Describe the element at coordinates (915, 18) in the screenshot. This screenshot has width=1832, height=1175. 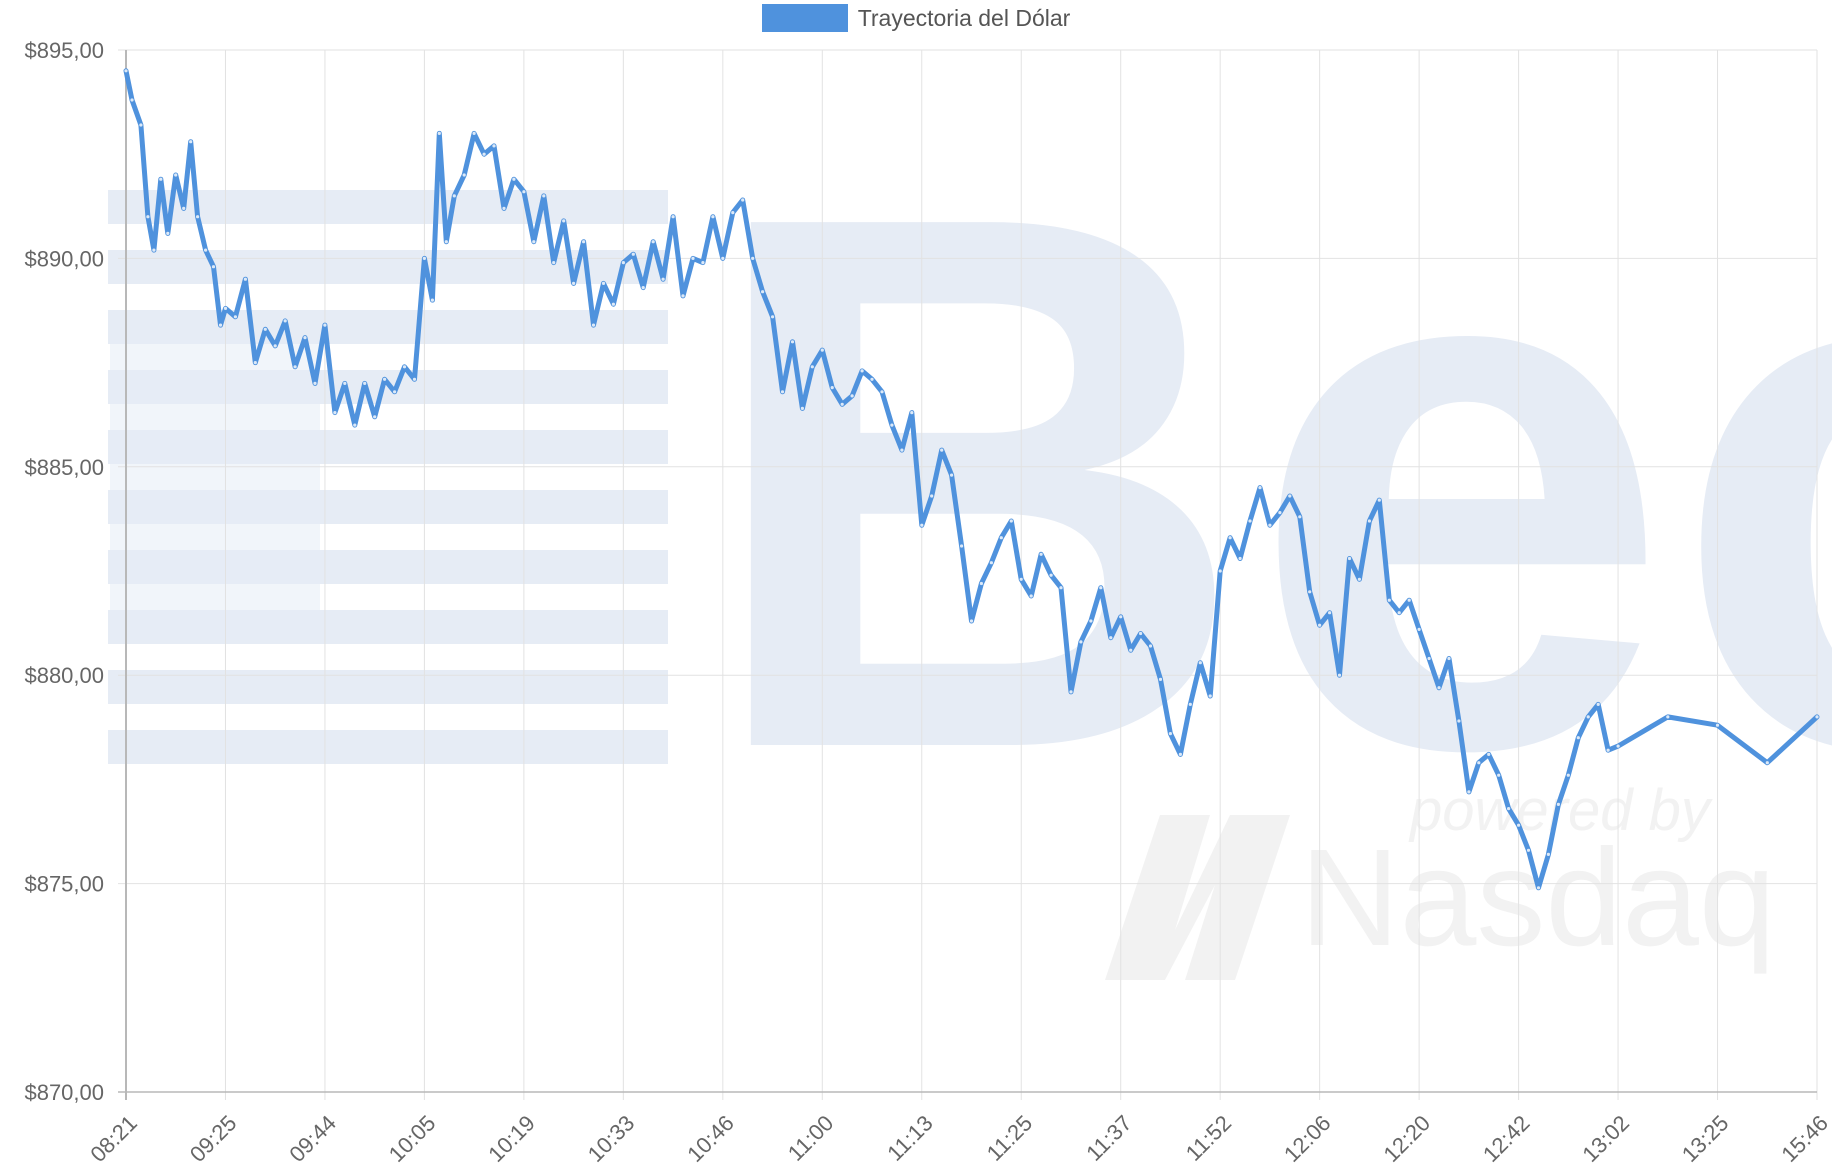
I see `legend-item: Trayectoria del Dólar` at that location.